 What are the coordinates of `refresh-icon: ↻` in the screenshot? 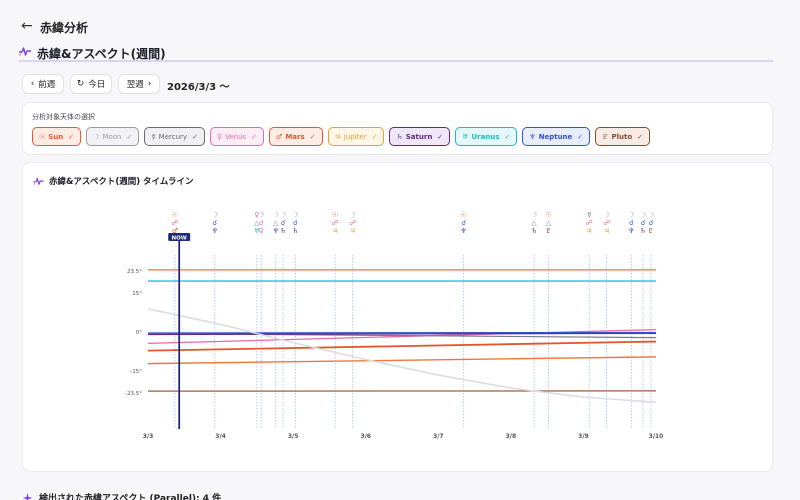 It's located at (80, 84).